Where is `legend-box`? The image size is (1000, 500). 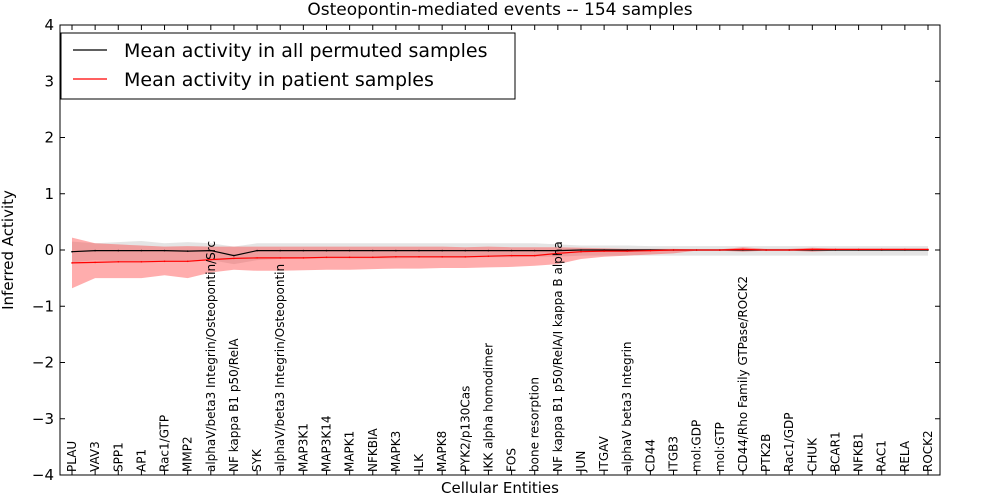
legend-box is located at coordinates (288, 66).